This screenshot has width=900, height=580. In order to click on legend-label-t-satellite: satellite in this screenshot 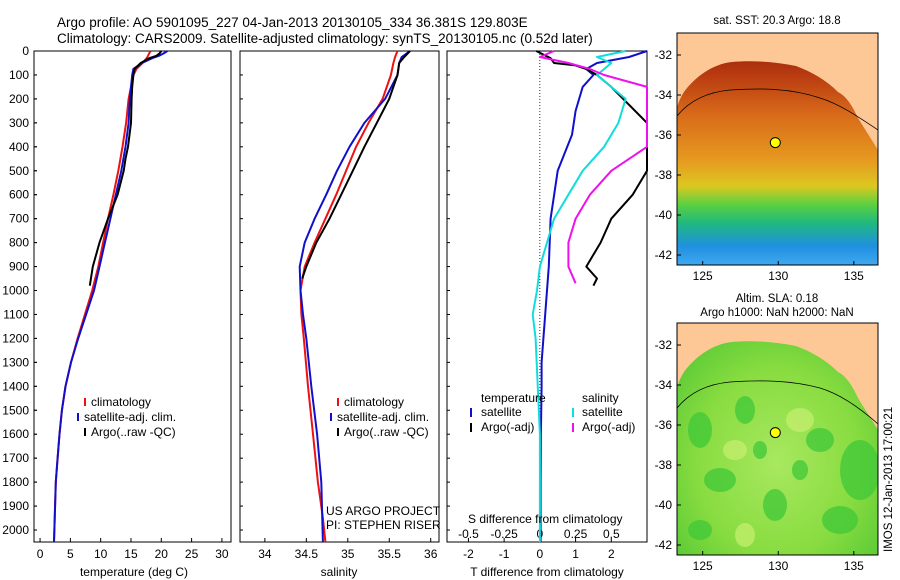, I will do `click(501, 412)`.